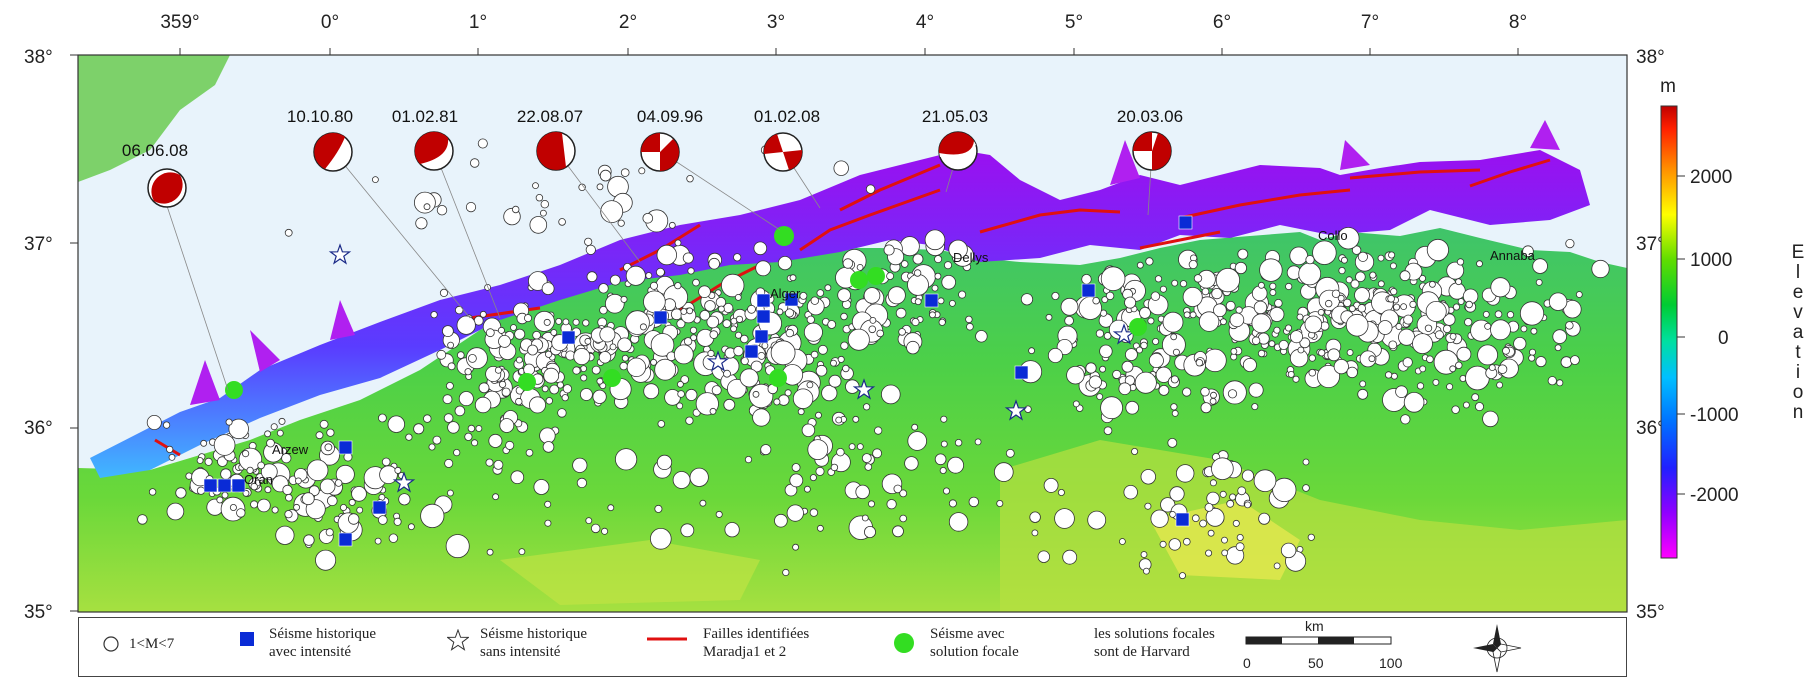  What do you see at coordinates (628, 22) in the screenshot?
I see `lon-label-2: 2°` at bounding box center [628, 22].